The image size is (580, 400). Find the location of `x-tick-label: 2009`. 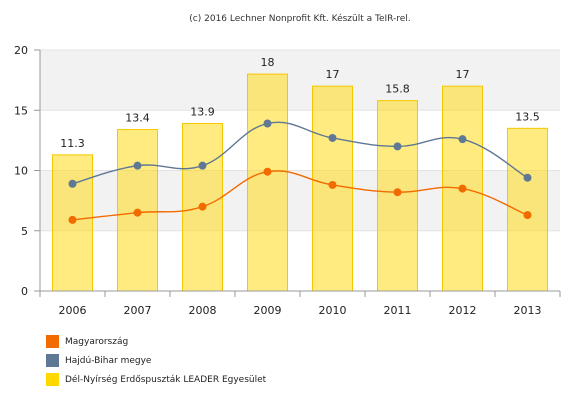

x-tick-label: 2009 is located at coordinates (268, 310).